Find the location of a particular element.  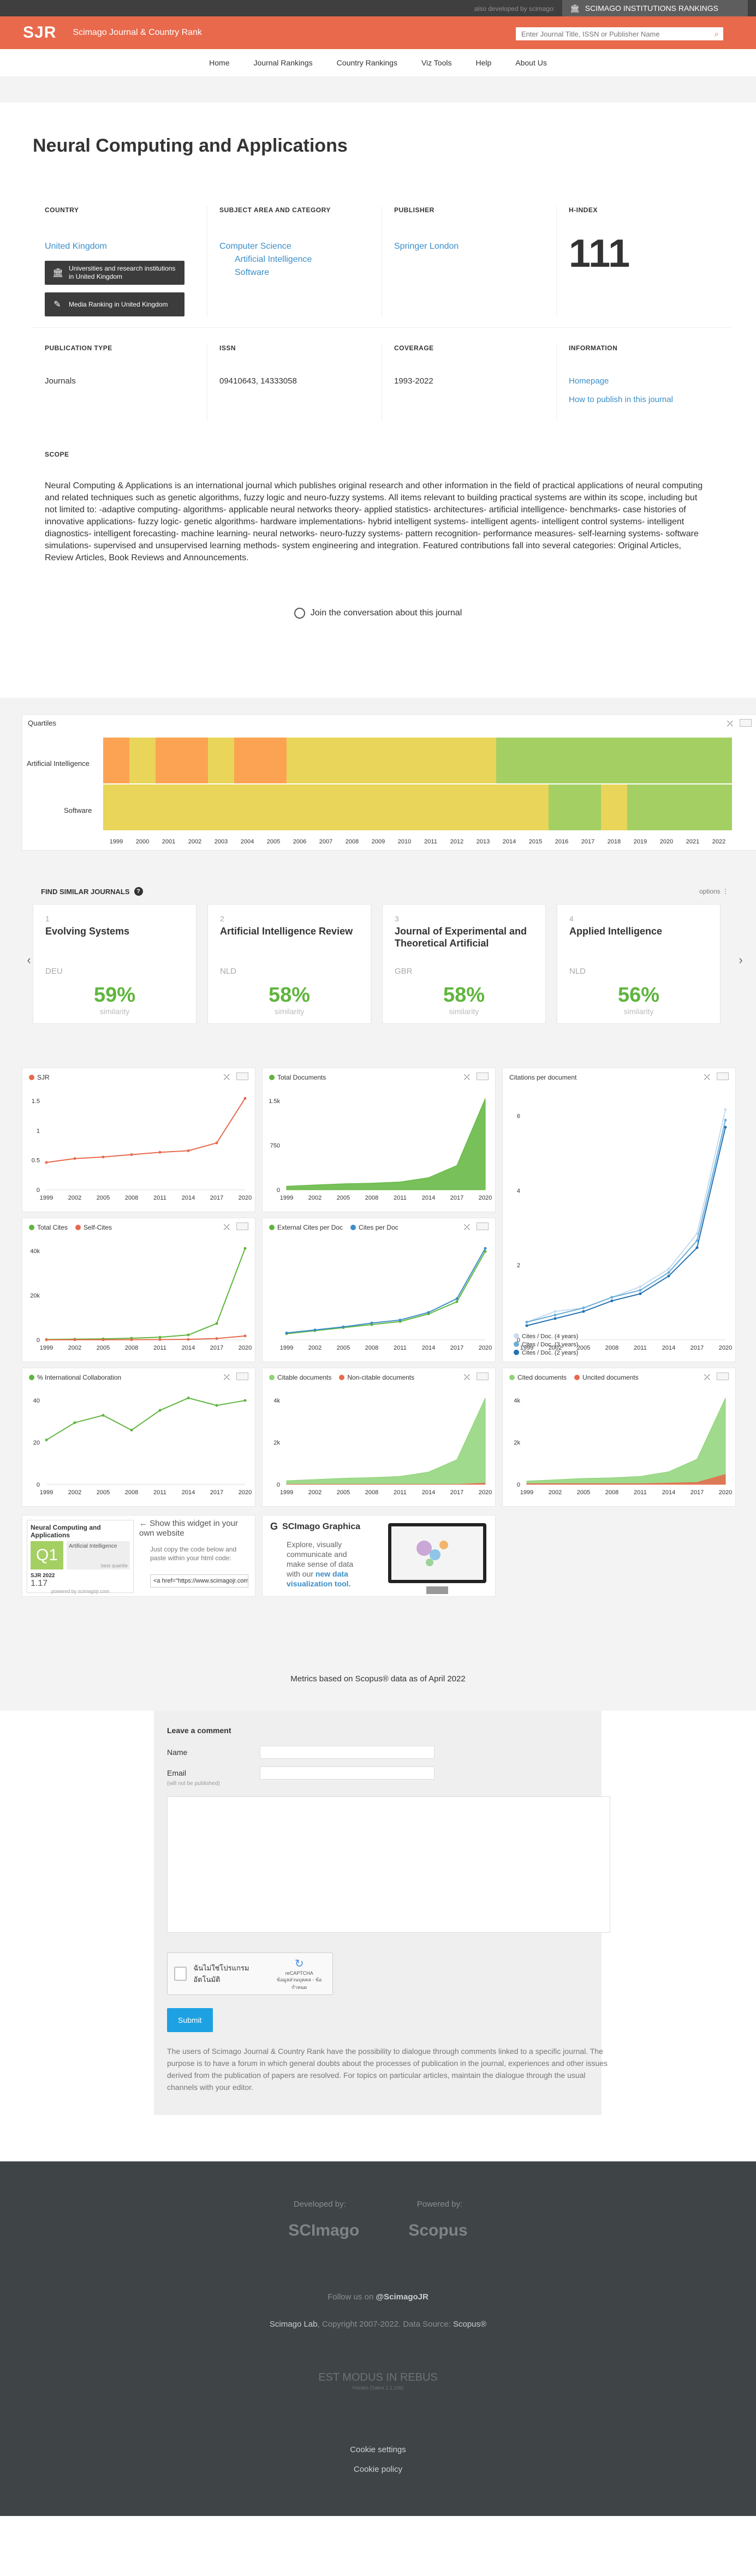

search-icon: ⌕ is located at coordinates (716, 34).